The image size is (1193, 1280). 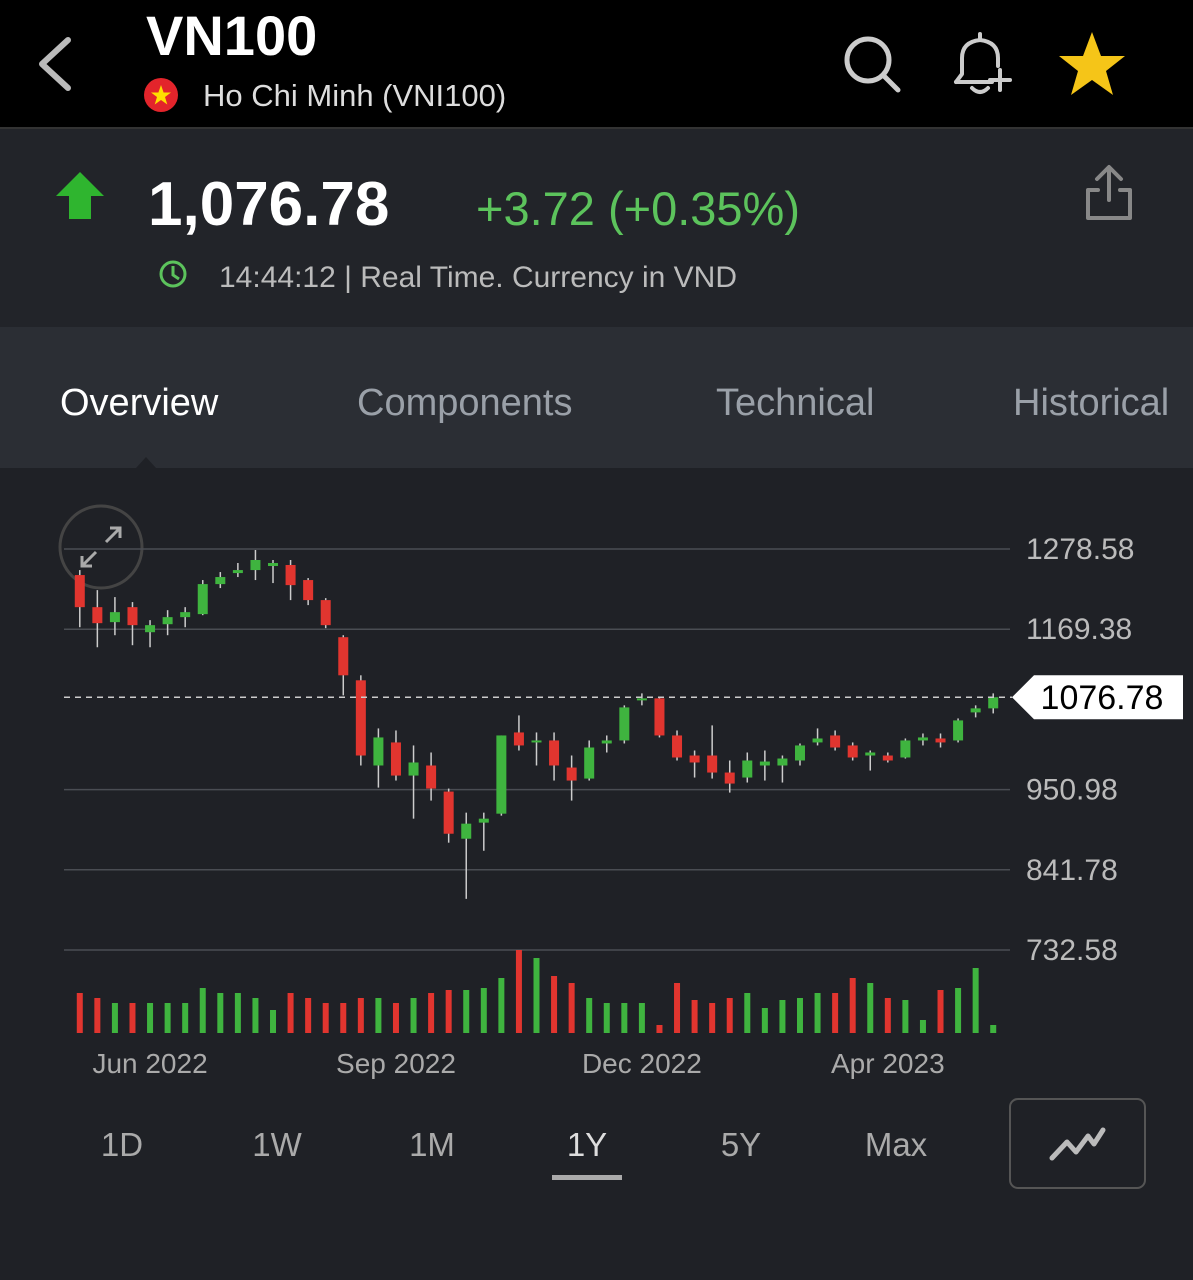 I want to click on flag, so click(x=161, y=95).